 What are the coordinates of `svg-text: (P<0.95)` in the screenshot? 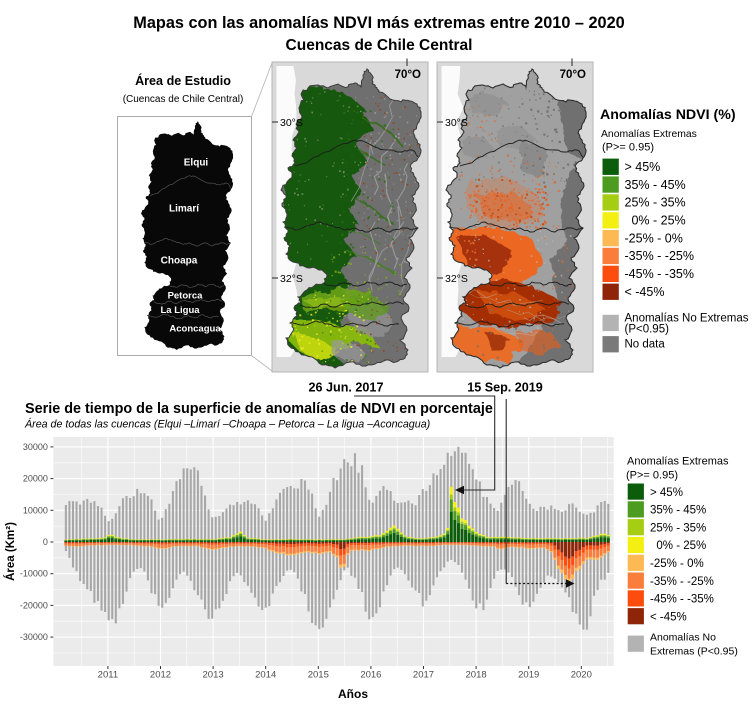 It's located at (647, 330).